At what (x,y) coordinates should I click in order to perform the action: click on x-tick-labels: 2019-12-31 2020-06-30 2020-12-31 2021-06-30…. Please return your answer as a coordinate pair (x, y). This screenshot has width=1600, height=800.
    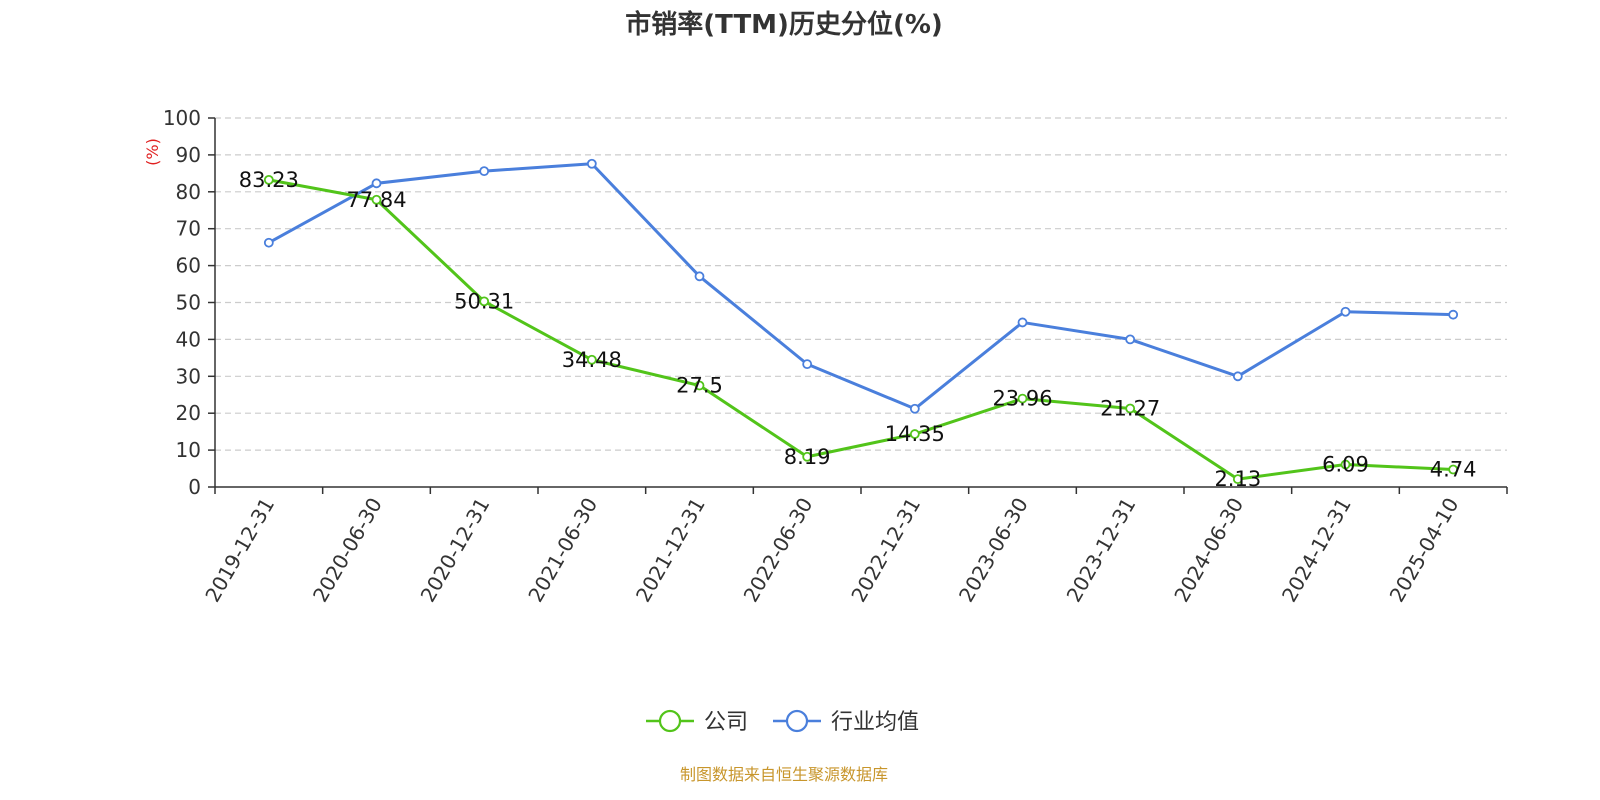
    Looking at the image, I should click on (831, 550).